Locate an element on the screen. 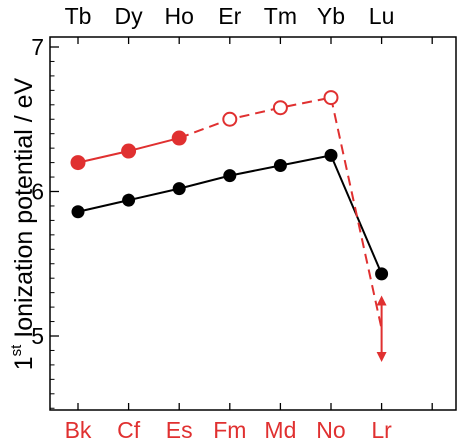 The width and height of the screenshot is (457, 444). y-axis-label-prefix: 1 is located at coordinates (24, 363).